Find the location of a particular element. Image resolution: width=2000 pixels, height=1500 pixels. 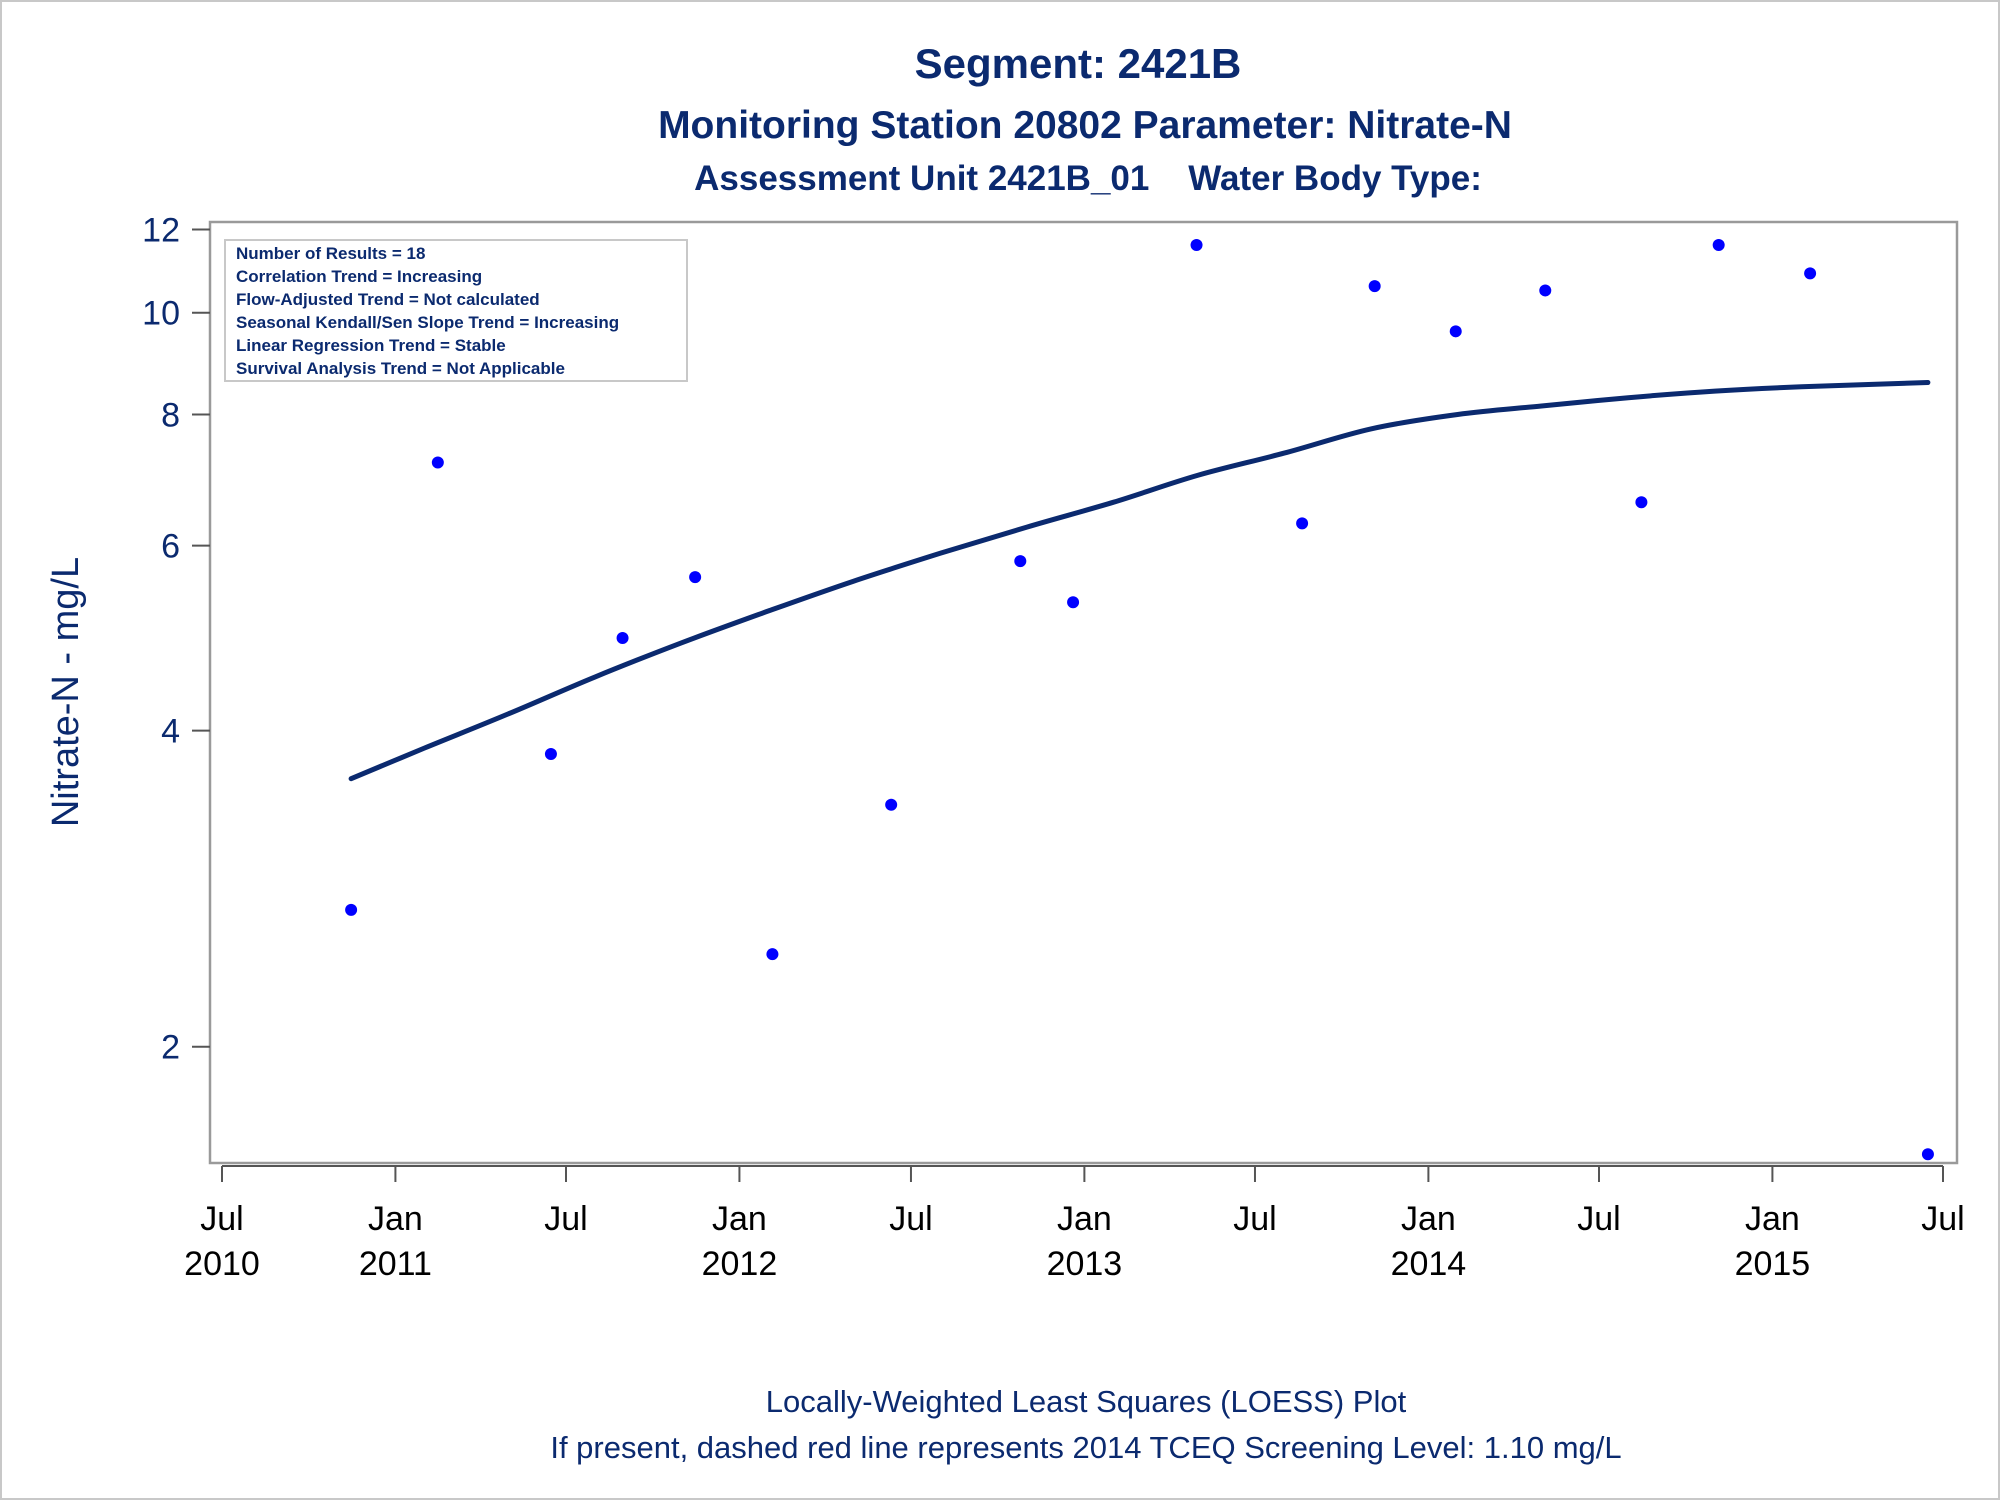

y-tick-label: 4 is located at coordinates (170, 732).